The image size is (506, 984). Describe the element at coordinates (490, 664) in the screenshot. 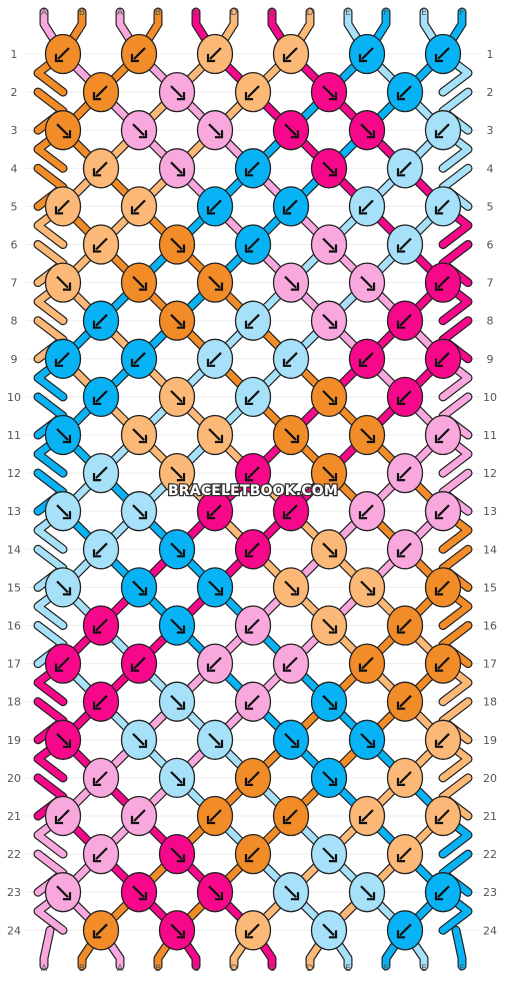

I see `row-number-right: 17` at that location.